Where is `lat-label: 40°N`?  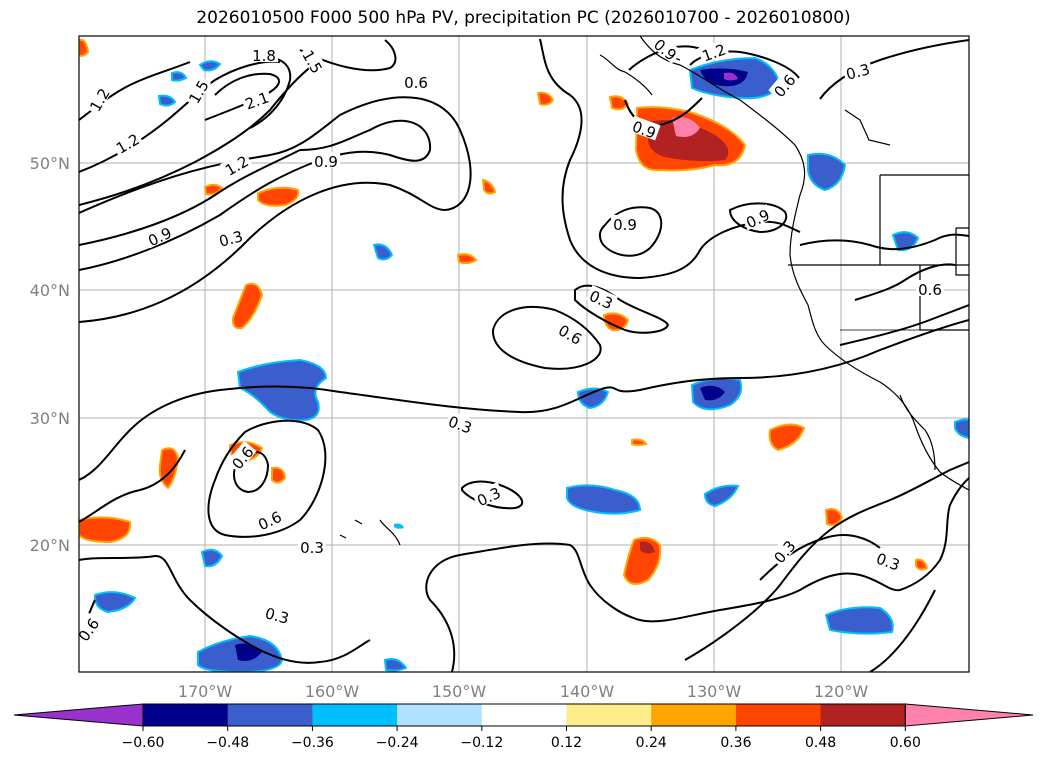
lat-label: 40°N is located at coordinates (50, 290).